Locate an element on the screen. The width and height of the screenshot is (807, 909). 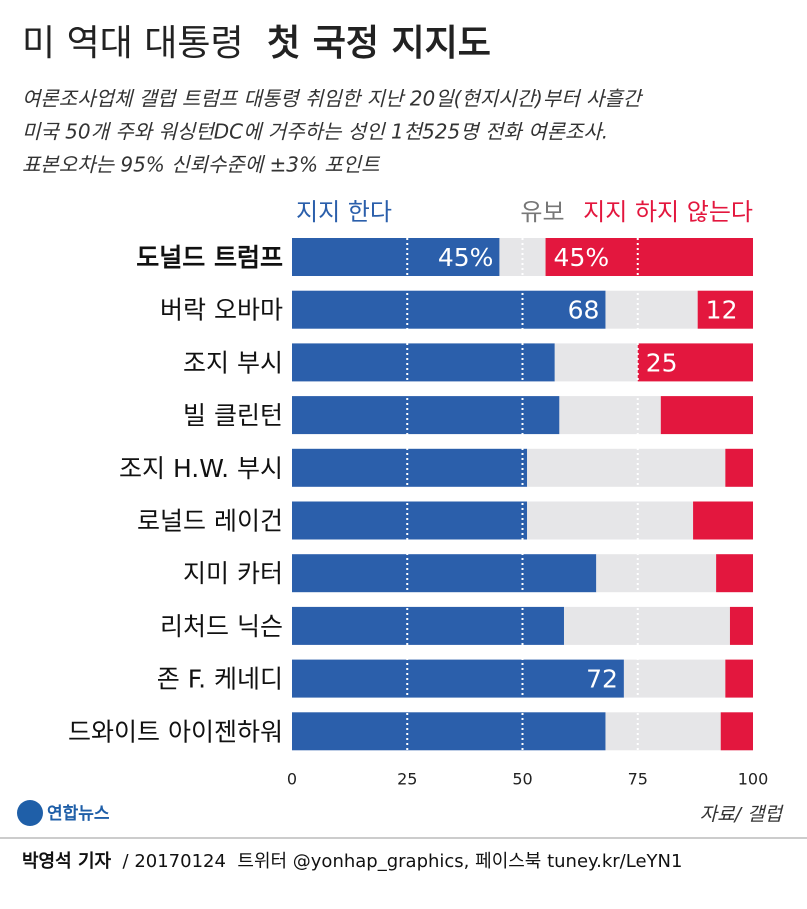
category-label: 로널드 레이건 is located at coordinates (210, 521).